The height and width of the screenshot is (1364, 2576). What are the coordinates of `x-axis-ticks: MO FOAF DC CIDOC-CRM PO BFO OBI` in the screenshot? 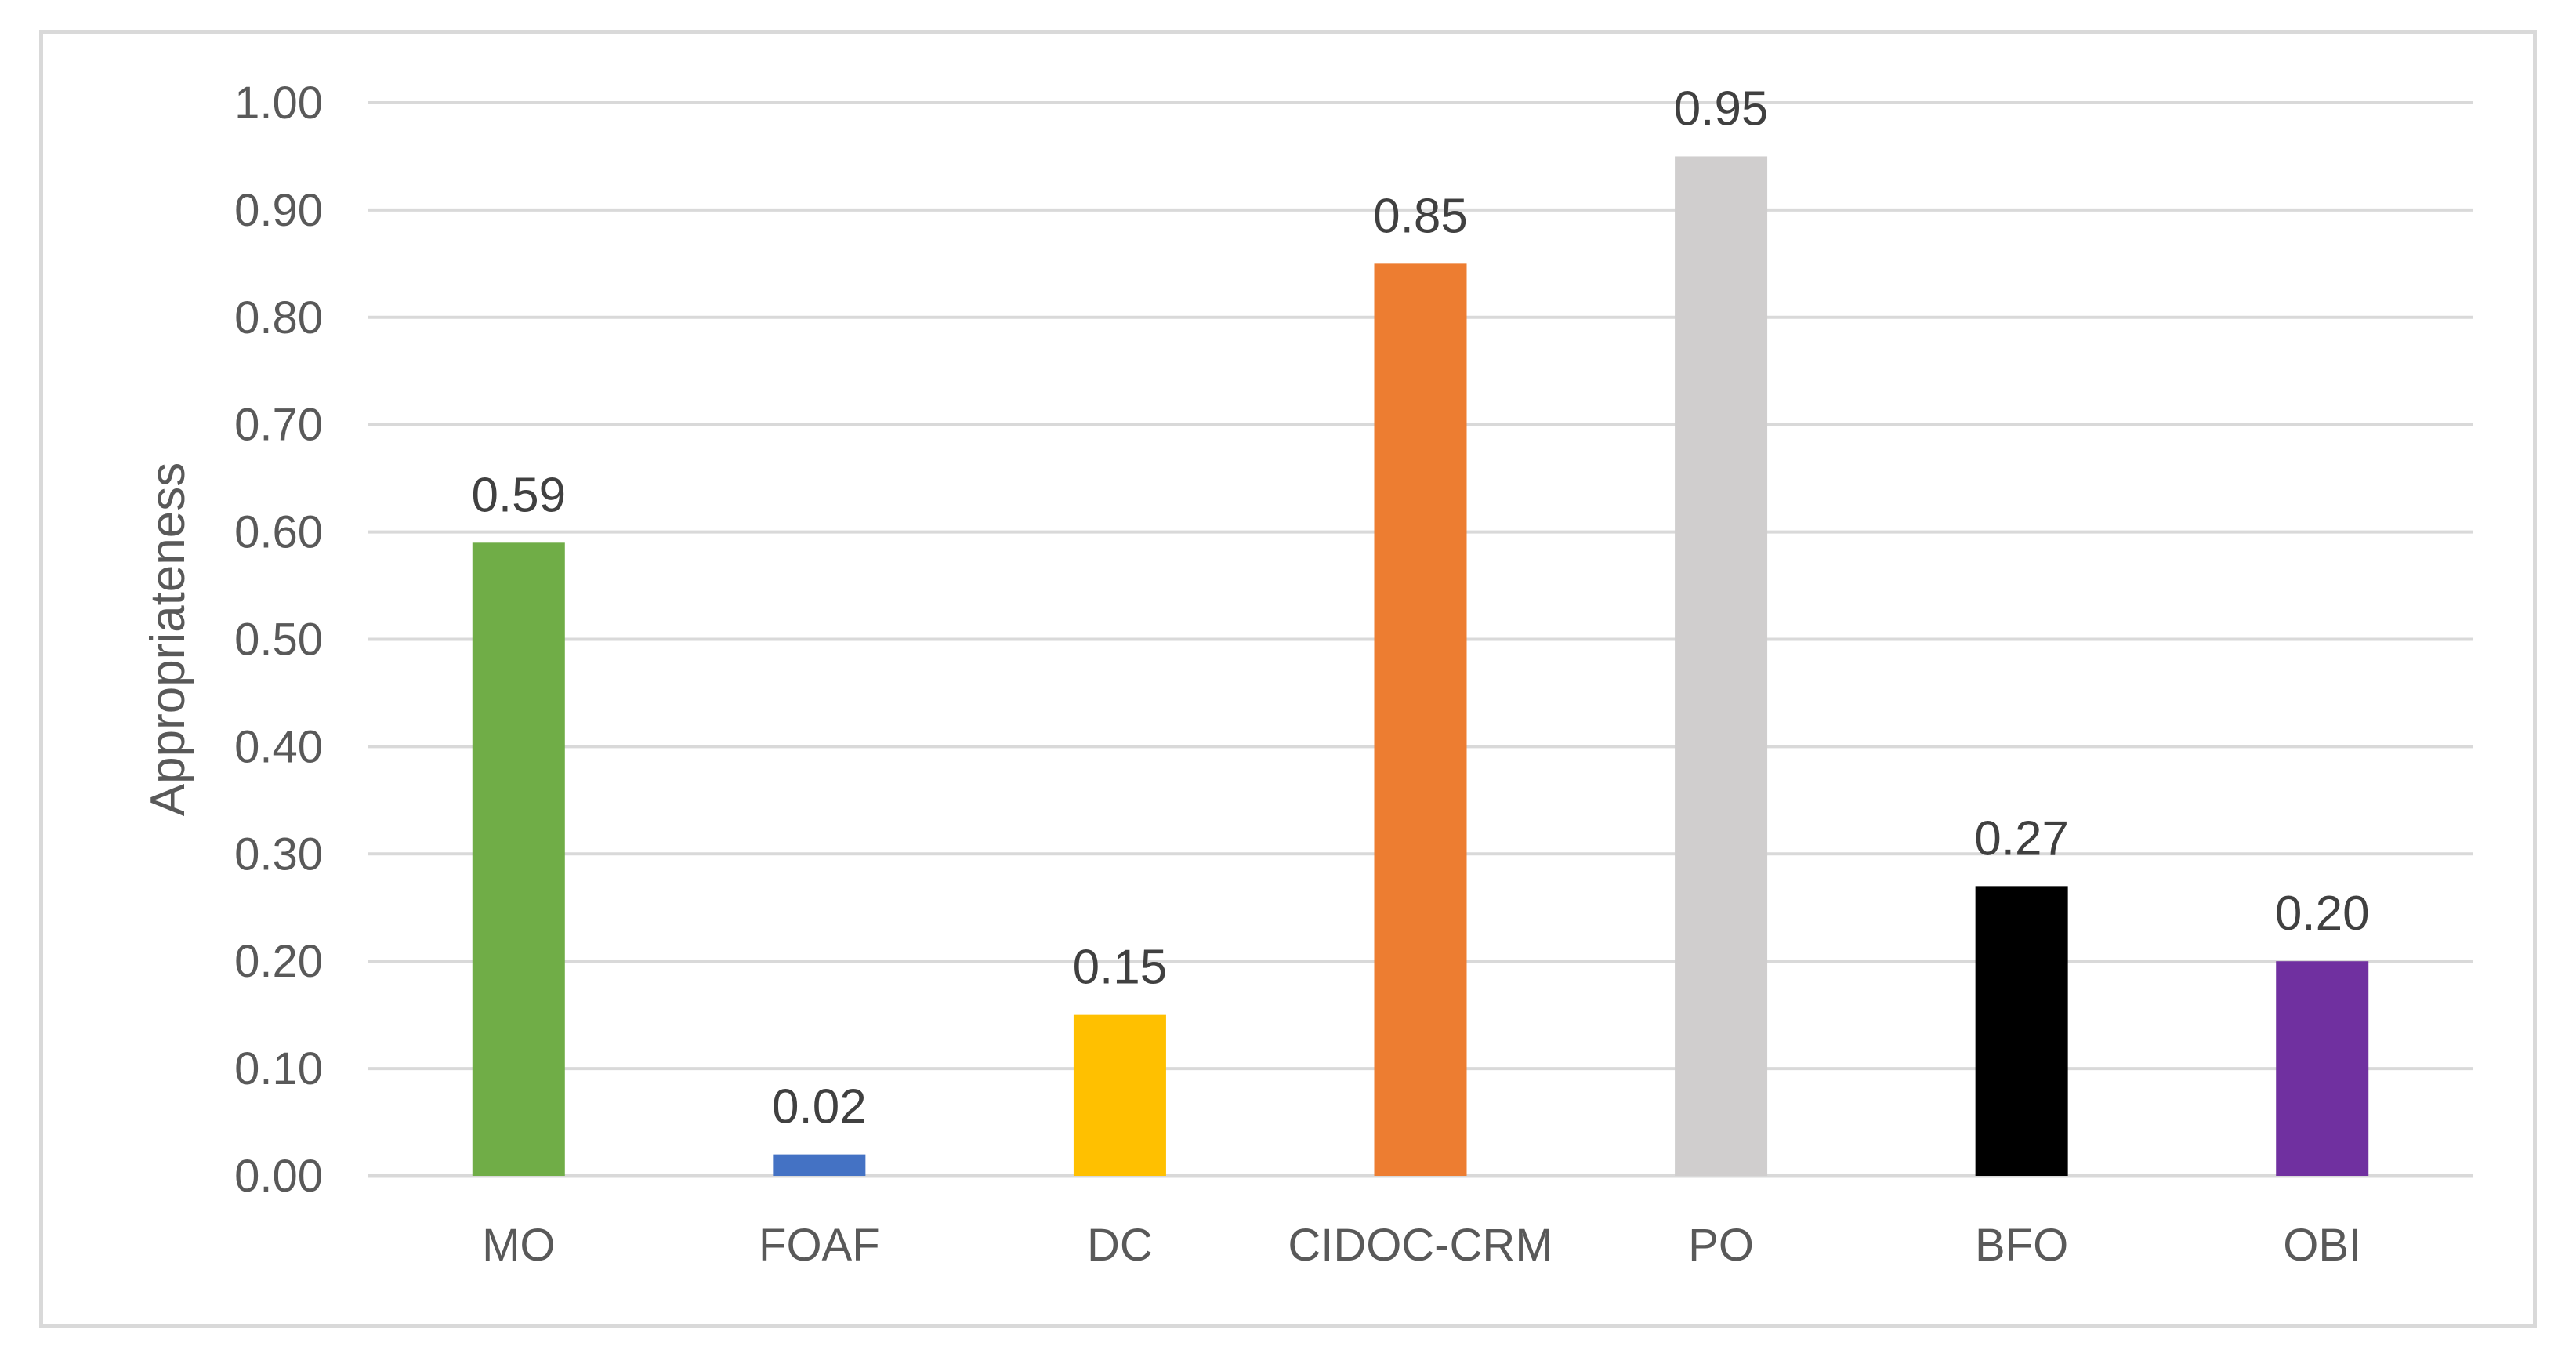 It's located at (1421, 1245).